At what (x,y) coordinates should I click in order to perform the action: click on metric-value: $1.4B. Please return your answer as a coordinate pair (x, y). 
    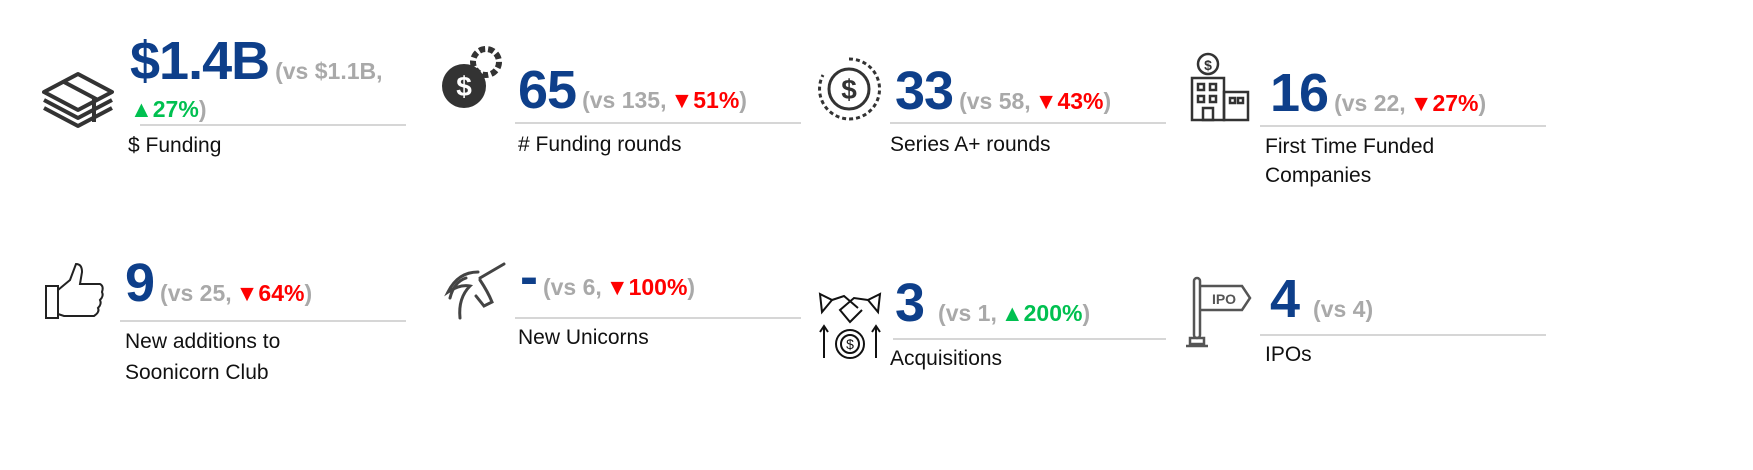
    Looking at the image, I should click on (200, 61).